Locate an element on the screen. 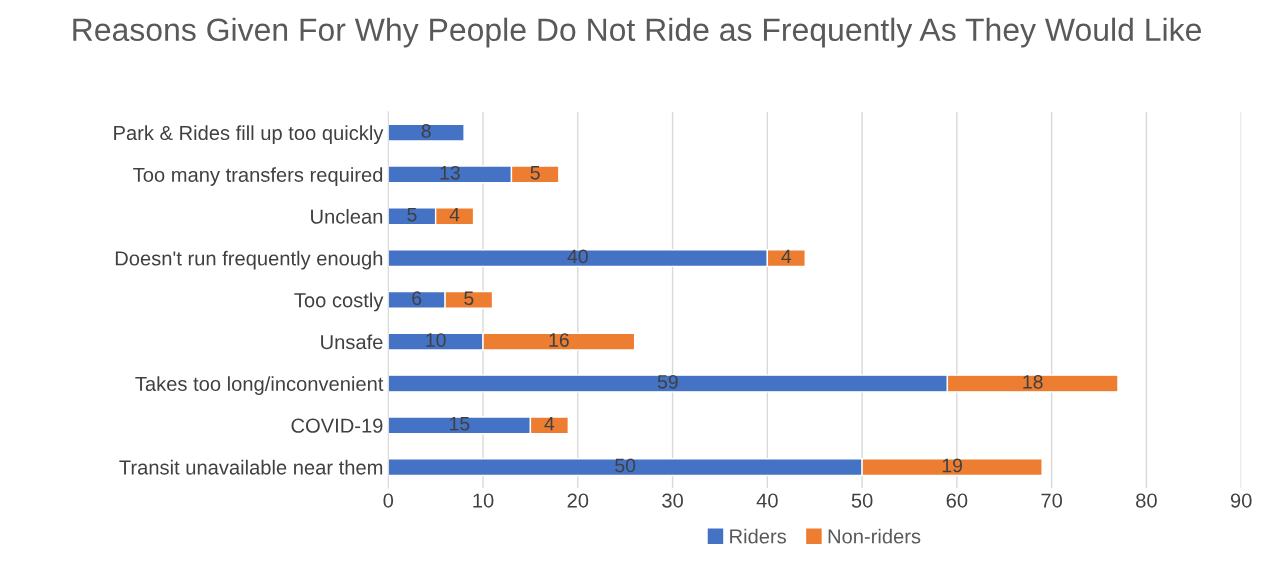  y-tick-label: Unclean is located at coordinates (347, 216).